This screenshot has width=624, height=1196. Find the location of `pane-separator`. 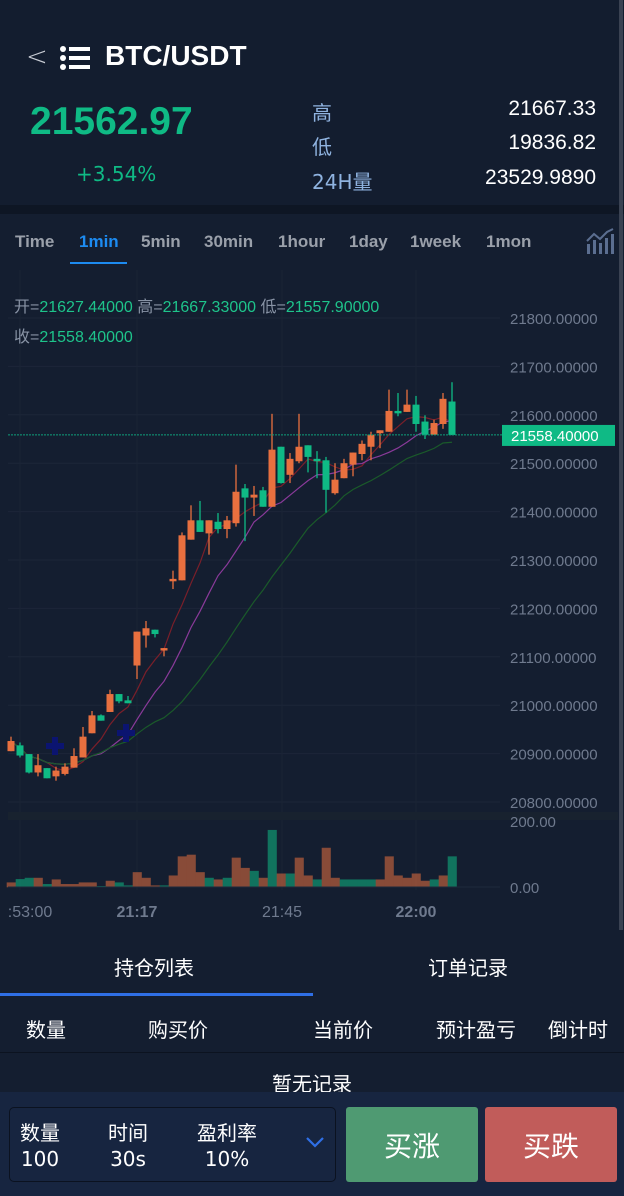

pane-separator is located at coordinates (313, 816).